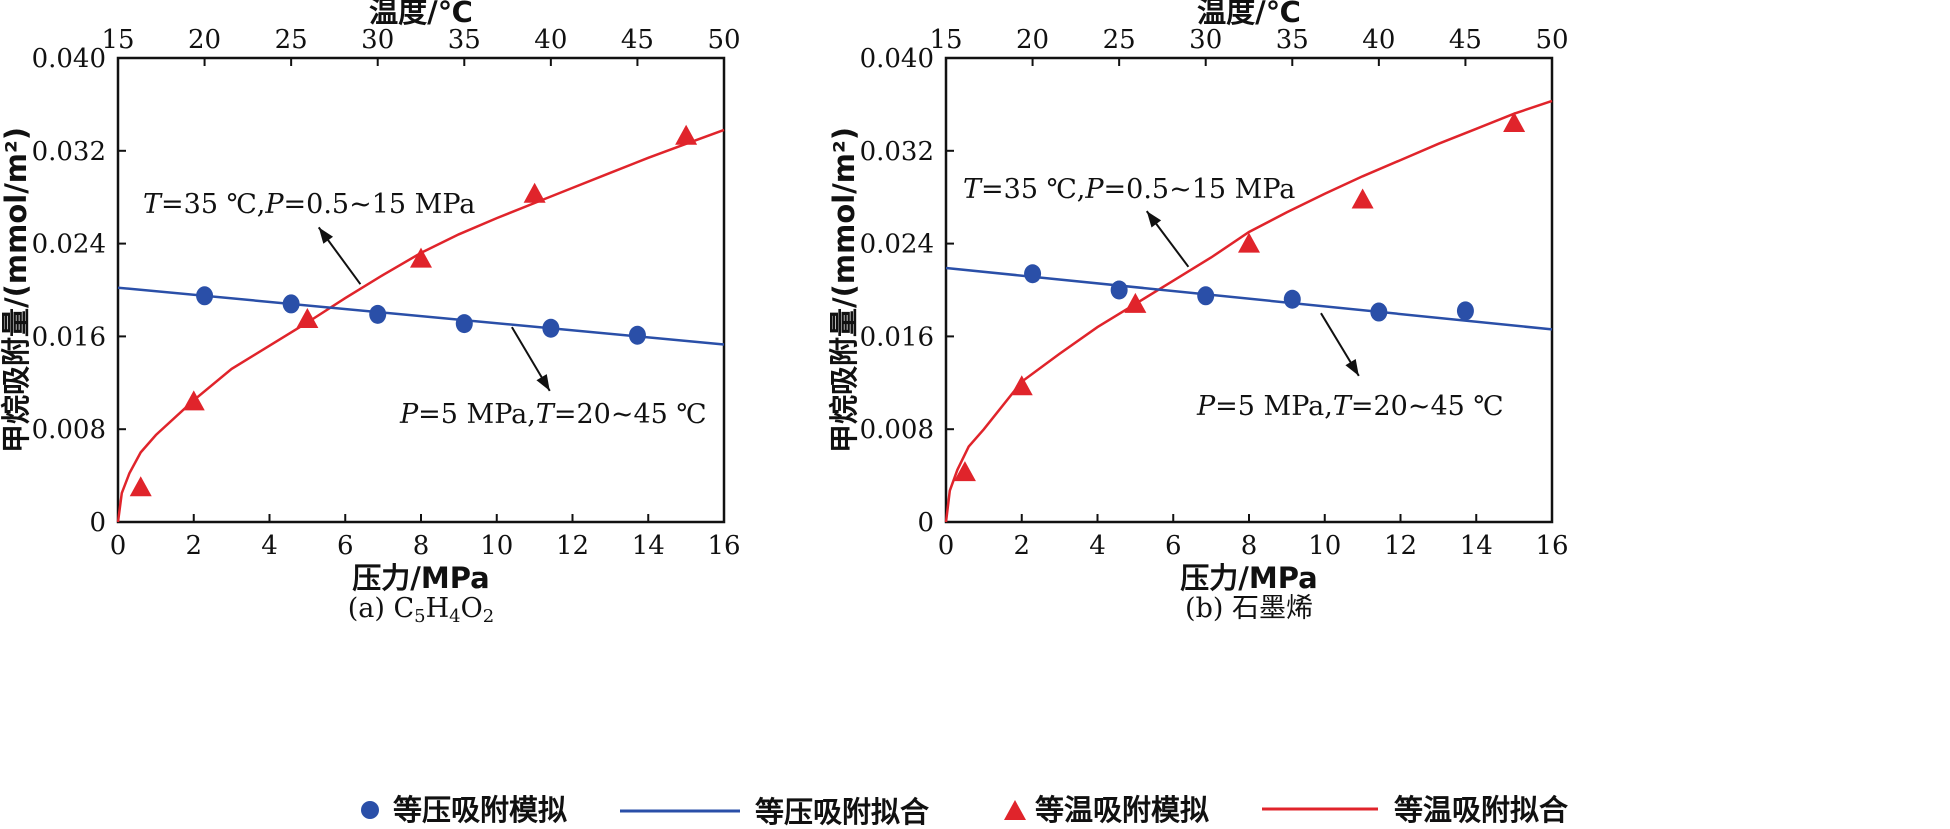  What do you see at coordinates (1352, 367) in the screenshot?
I see `arrow-isobaric-head` at bounding box center [1352, 367].